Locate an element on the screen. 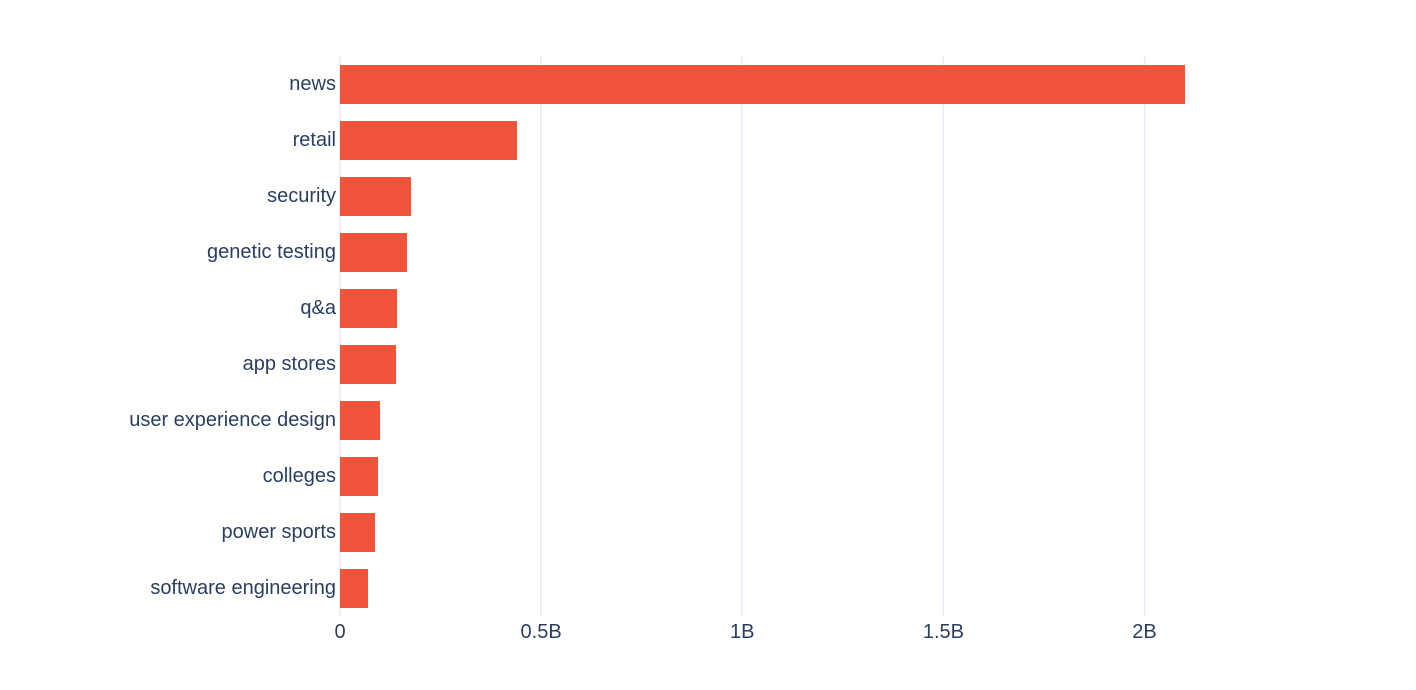 The width and height of the screenshot is (1416, 690). category-label: genetic testing is located at coordinates (271, 252).